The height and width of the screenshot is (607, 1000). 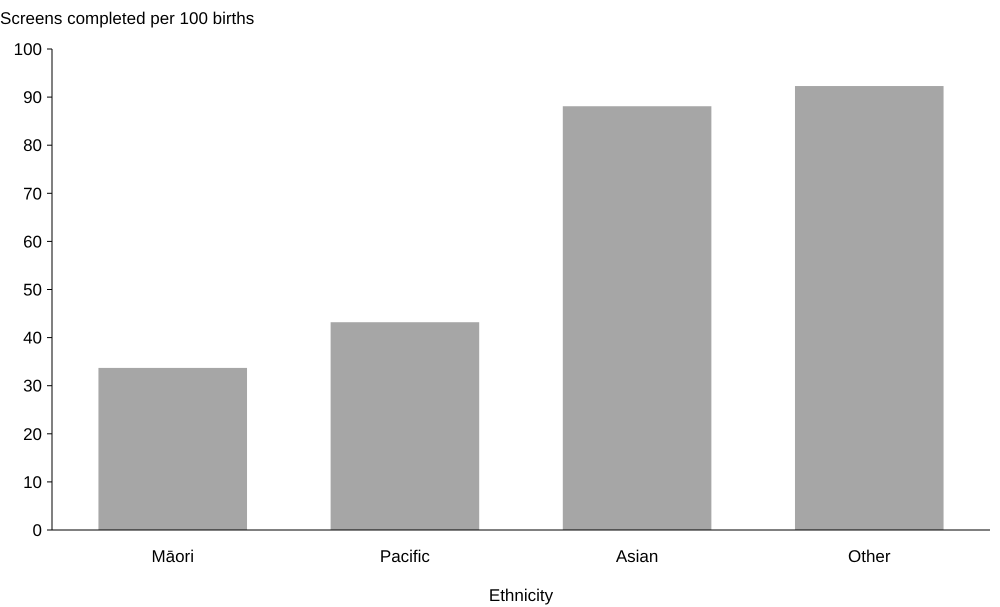 What do you see at coordinates (32, 482) in the screenshot?
I see `y-tick-label: 10` at bounding box center [32, 482].